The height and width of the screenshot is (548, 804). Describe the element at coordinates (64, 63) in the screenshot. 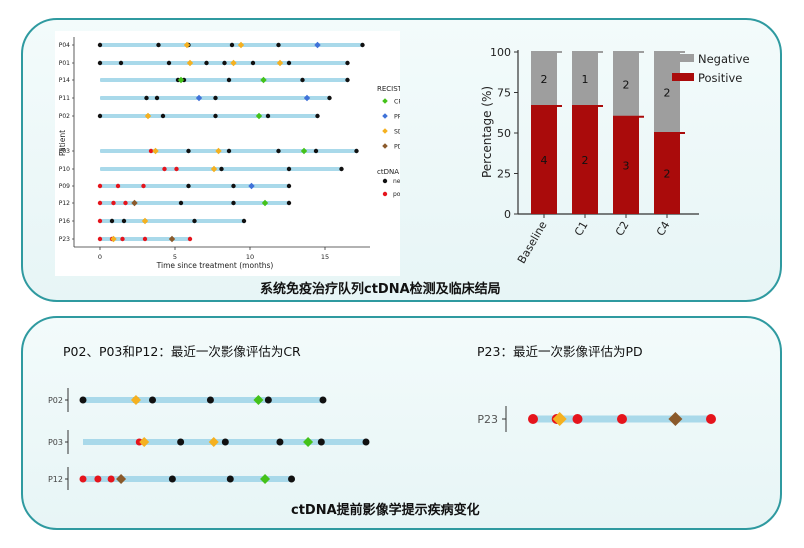

I see `patient-label: P01` at that location.